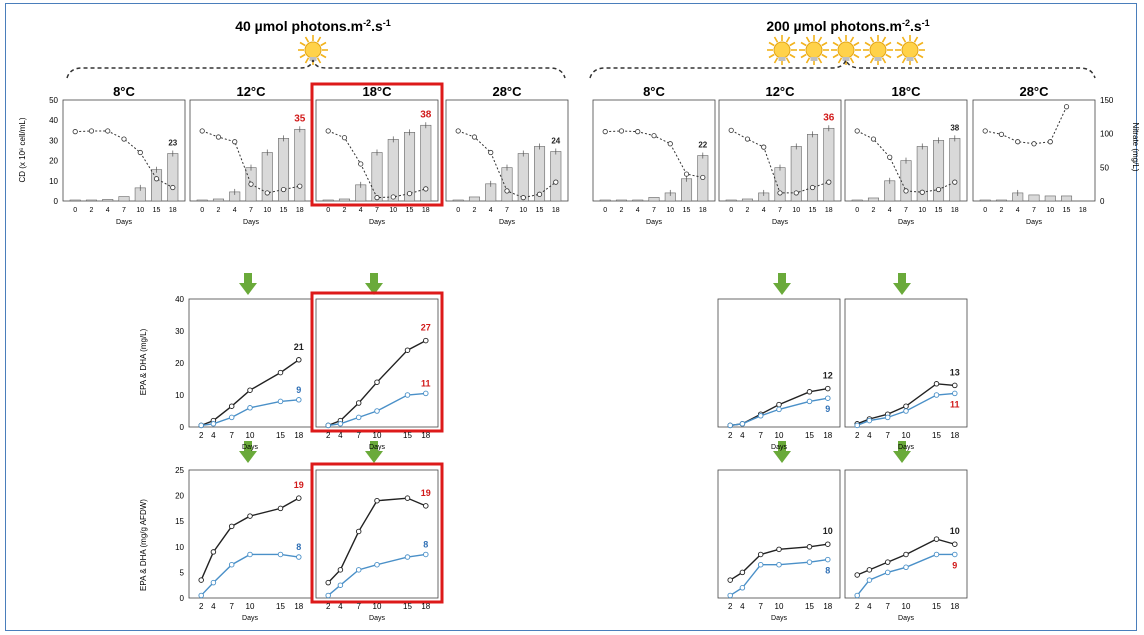  Describe the element at coordinates (124, 91) in the screenshot. I see `temperature-title: 8°C` at that location.